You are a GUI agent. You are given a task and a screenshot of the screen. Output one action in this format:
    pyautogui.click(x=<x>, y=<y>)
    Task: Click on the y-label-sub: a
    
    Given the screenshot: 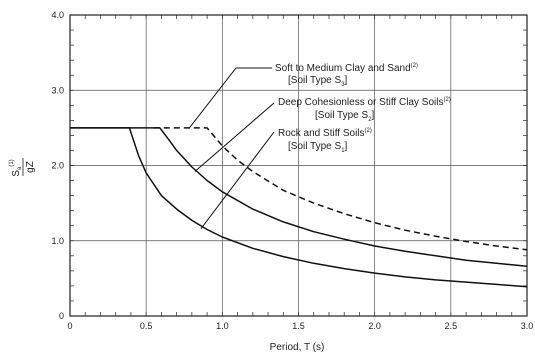 What is the action you would take?
    pyautogui.click(x=20, y=168)
    